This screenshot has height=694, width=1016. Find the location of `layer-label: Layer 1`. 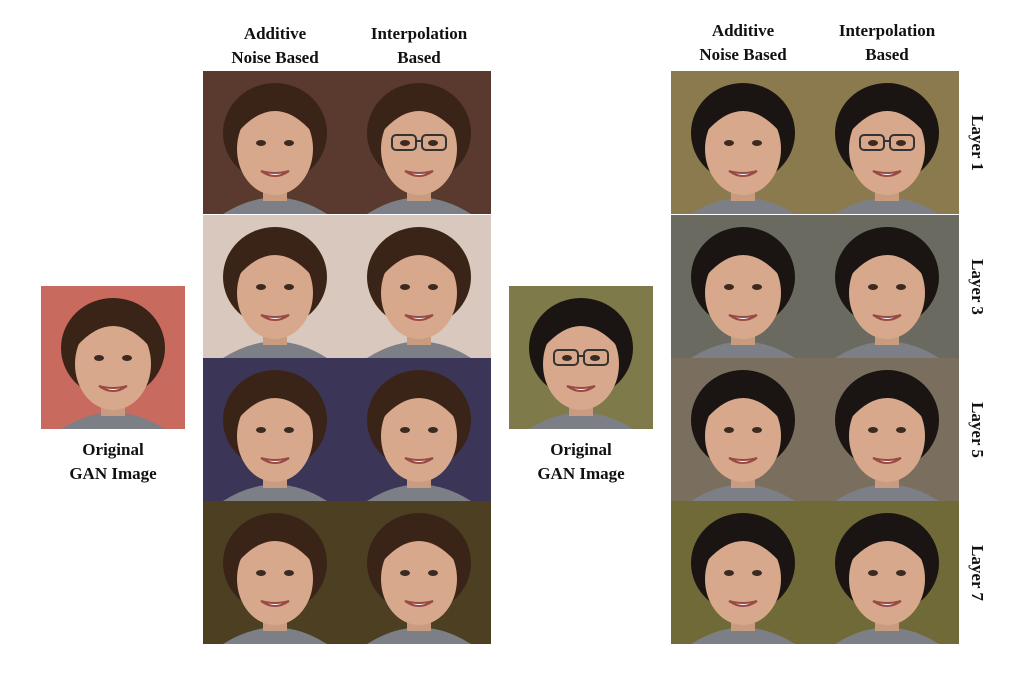

layer-label: Layer 1 is located at coordinates (977, 142).